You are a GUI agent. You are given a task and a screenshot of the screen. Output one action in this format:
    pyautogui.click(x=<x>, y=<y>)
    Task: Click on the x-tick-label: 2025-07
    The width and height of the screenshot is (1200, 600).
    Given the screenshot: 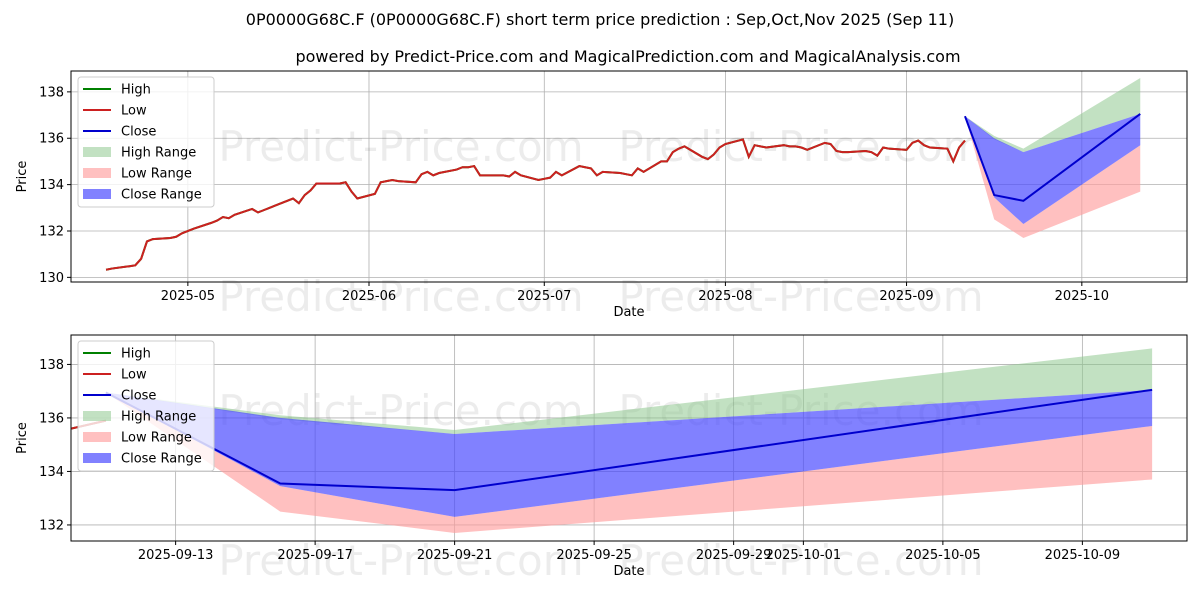 What is the action you would take?
    pyautogui.click(x=544, y=296)
    